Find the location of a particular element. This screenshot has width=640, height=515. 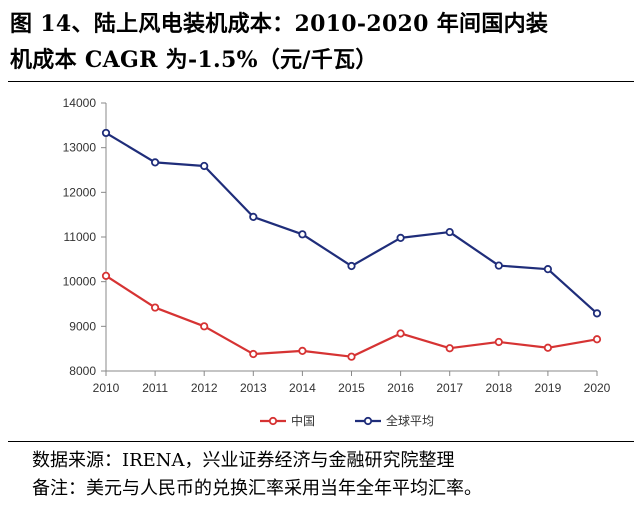

x-tick-label: 2012 is located at coordinates (204, 388).